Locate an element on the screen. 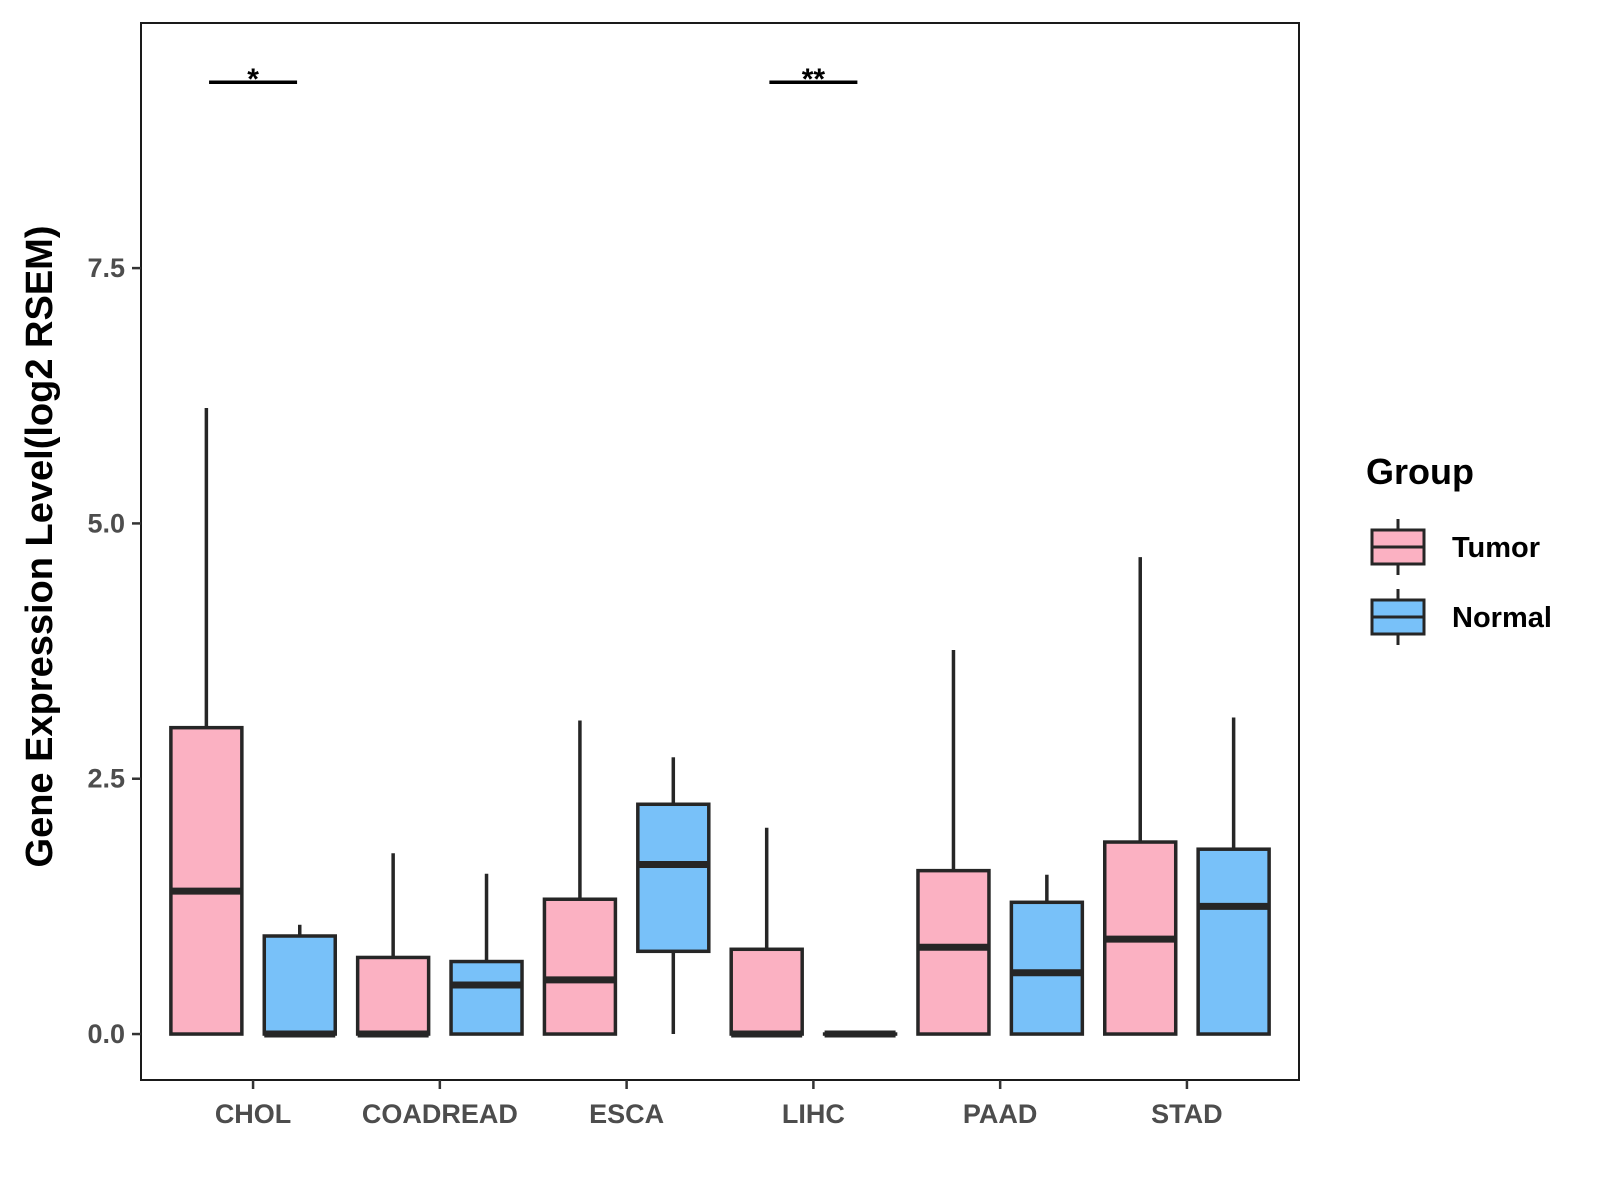  significance-label: * is located at coordinates (253, 79).